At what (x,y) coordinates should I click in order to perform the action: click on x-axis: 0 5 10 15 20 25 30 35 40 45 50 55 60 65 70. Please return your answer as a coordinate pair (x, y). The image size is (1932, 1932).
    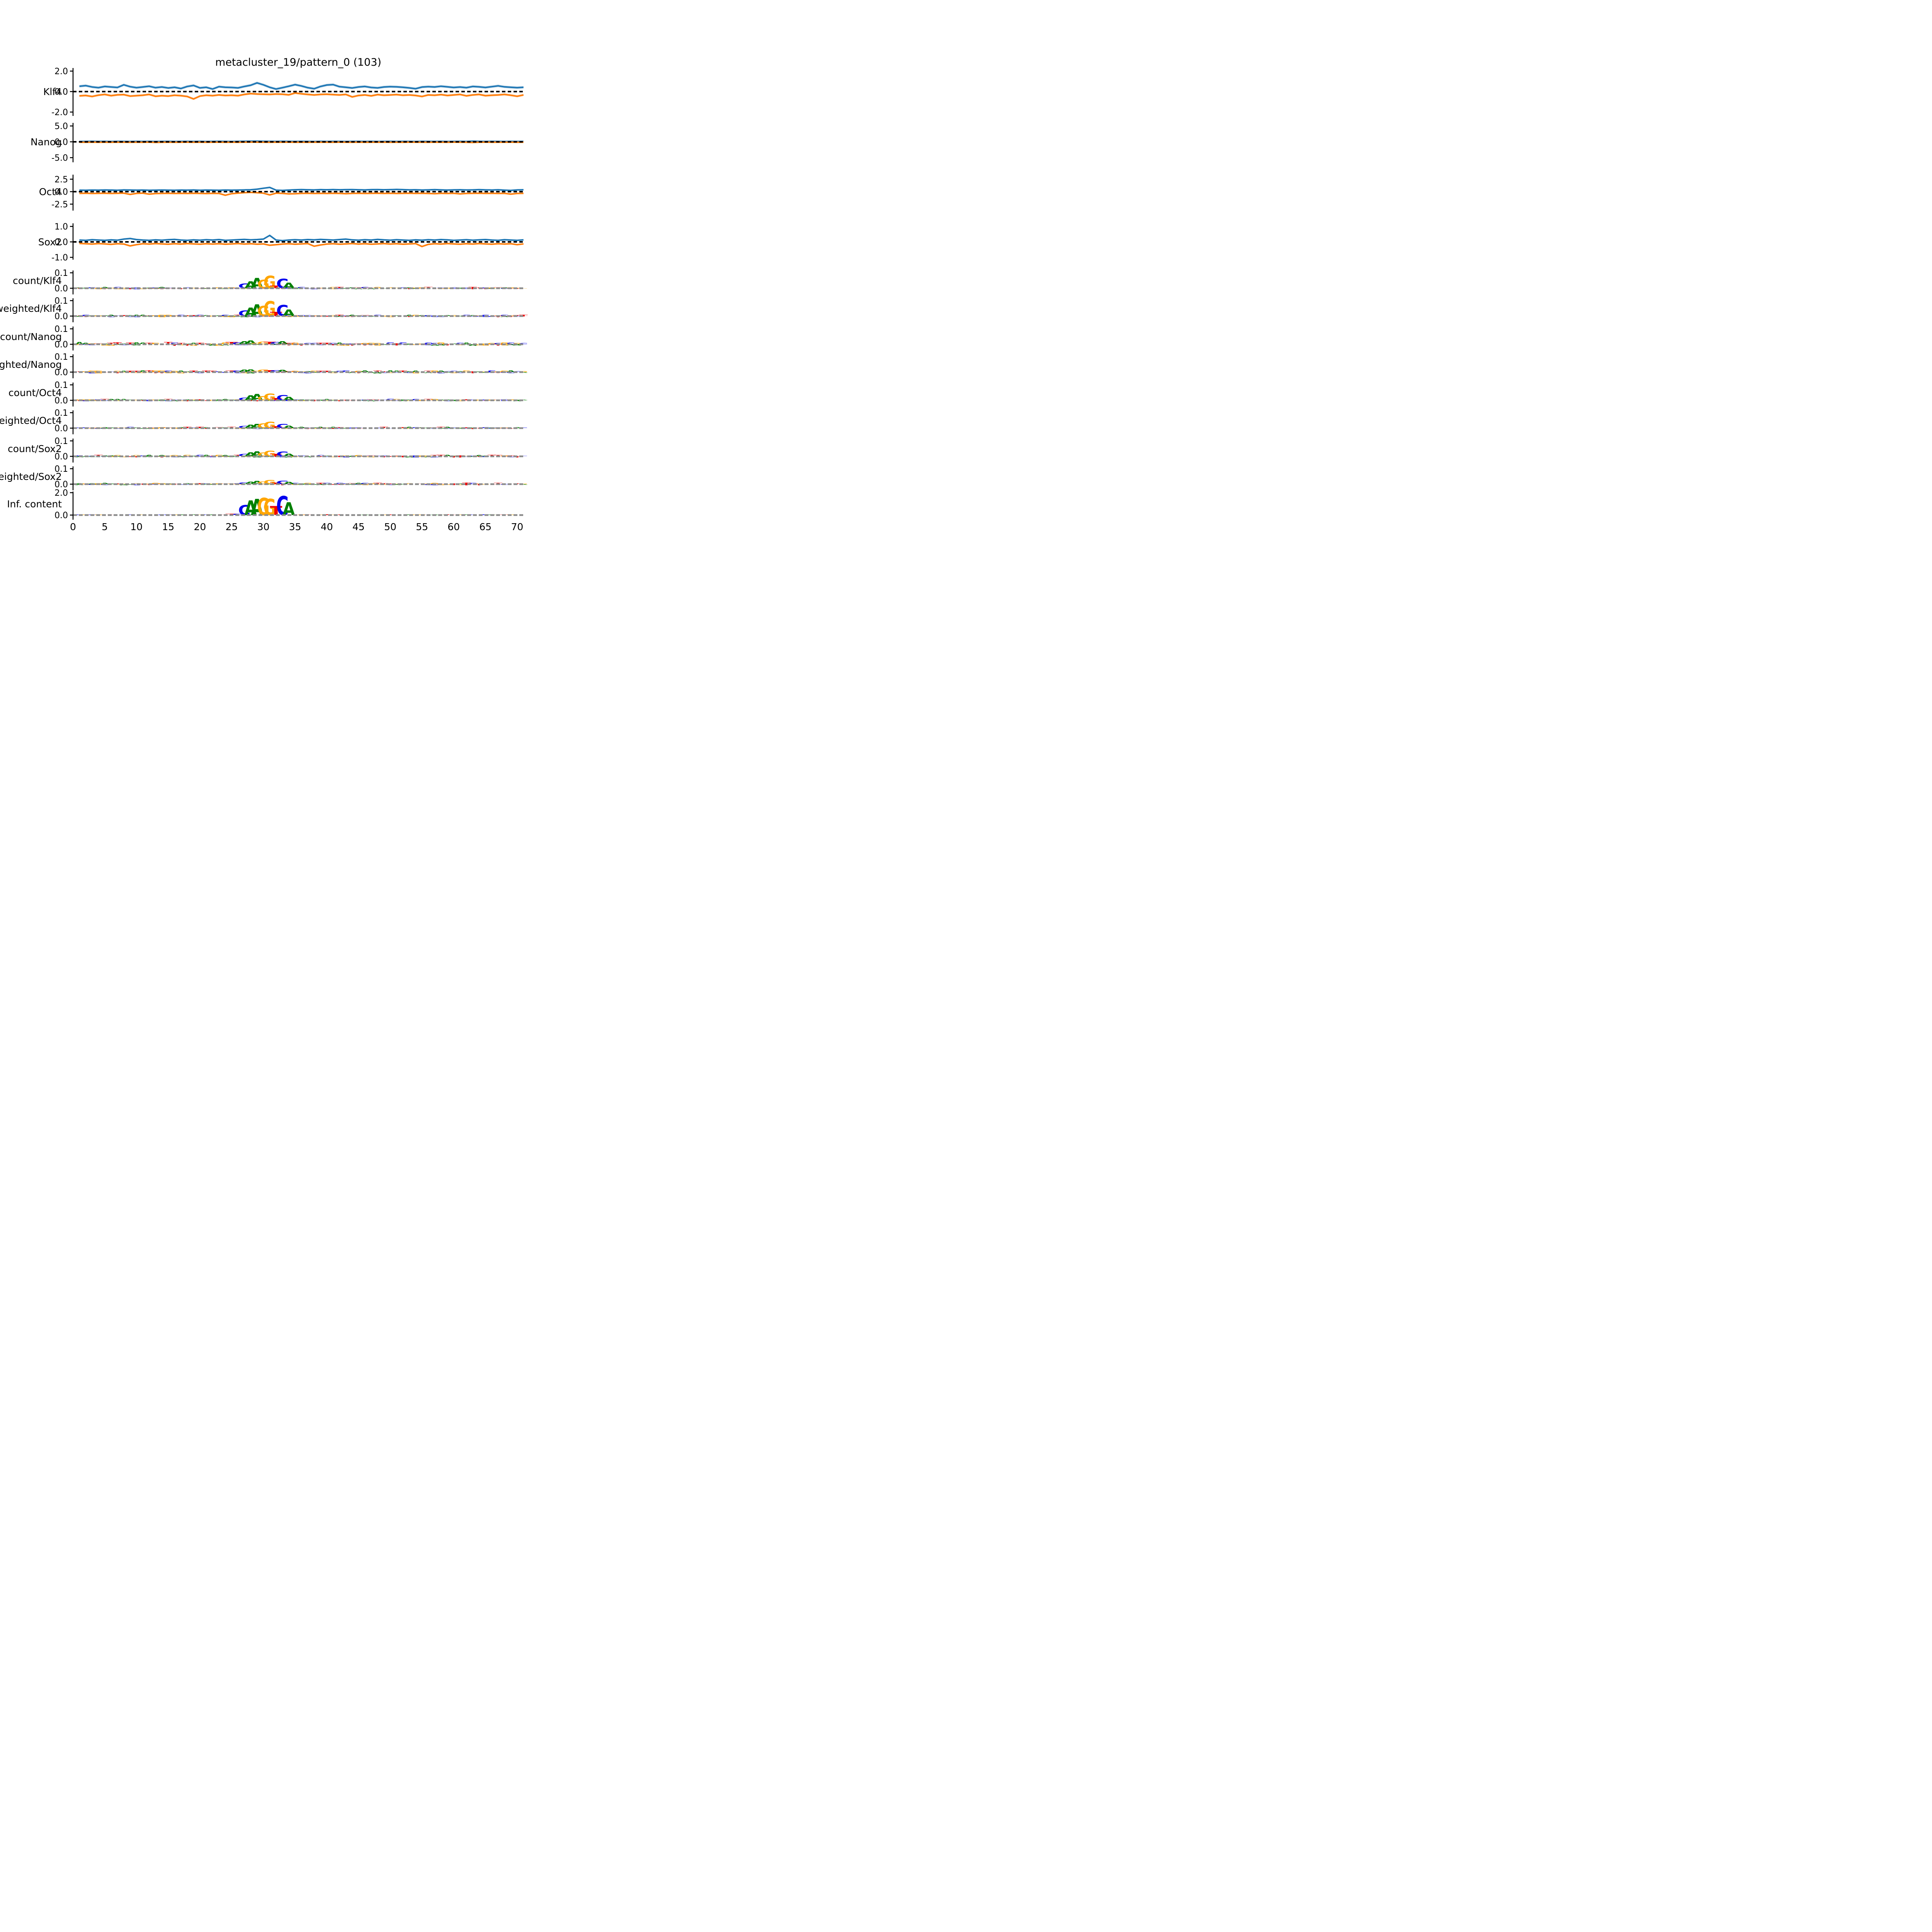
    Looking at the image, I should click on (296, 526).